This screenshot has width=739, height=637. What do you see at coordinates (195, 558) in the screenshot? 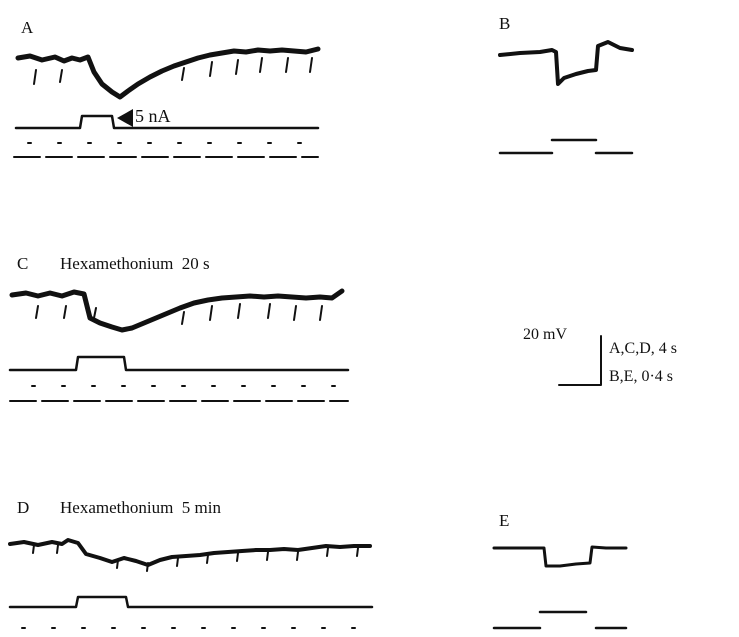
I see `panel-d-spikes` at bounding box center [195, 558].